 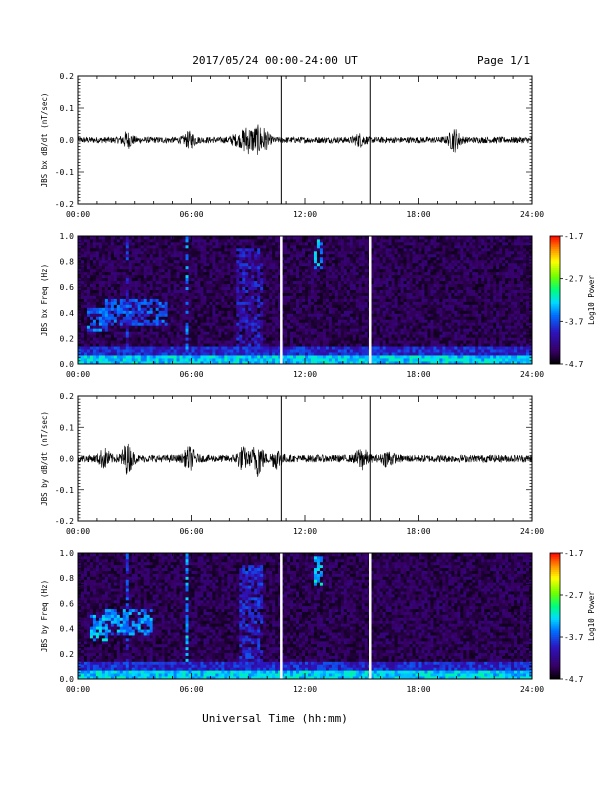 What do you see at coordinates (44, 458) in the screenshot?
I see `y-axis-title: JBS by dB/dt (nT/sec)` at bounding box center [44, 458].